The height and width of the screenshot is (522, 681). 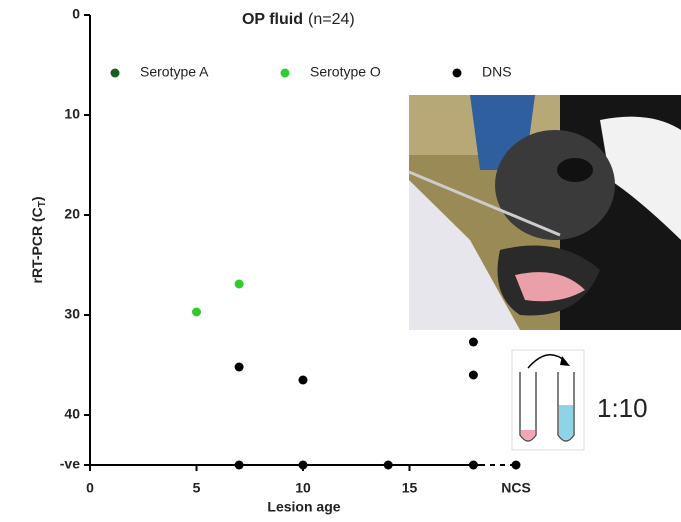 I want to click on y-tick-label: 0, so click(x=76, y=14).